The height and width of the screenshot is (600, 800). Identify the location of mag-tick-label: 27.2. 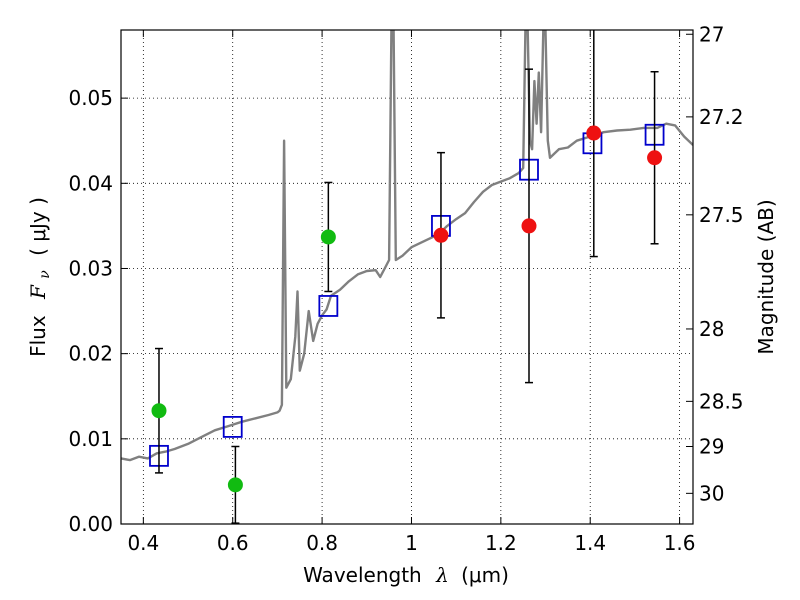
(721, 117).